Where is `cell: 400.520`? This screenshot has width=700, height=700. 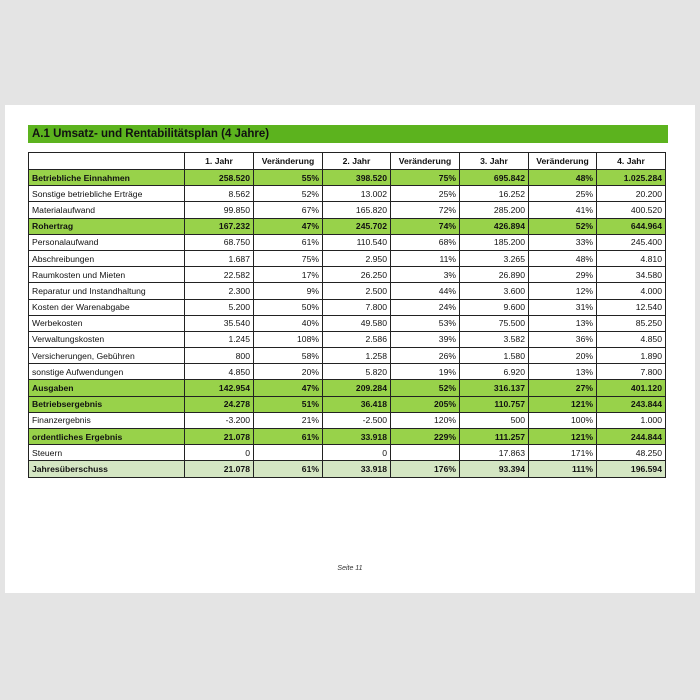
cell: 400.520 is located at coordinates (631, 210).